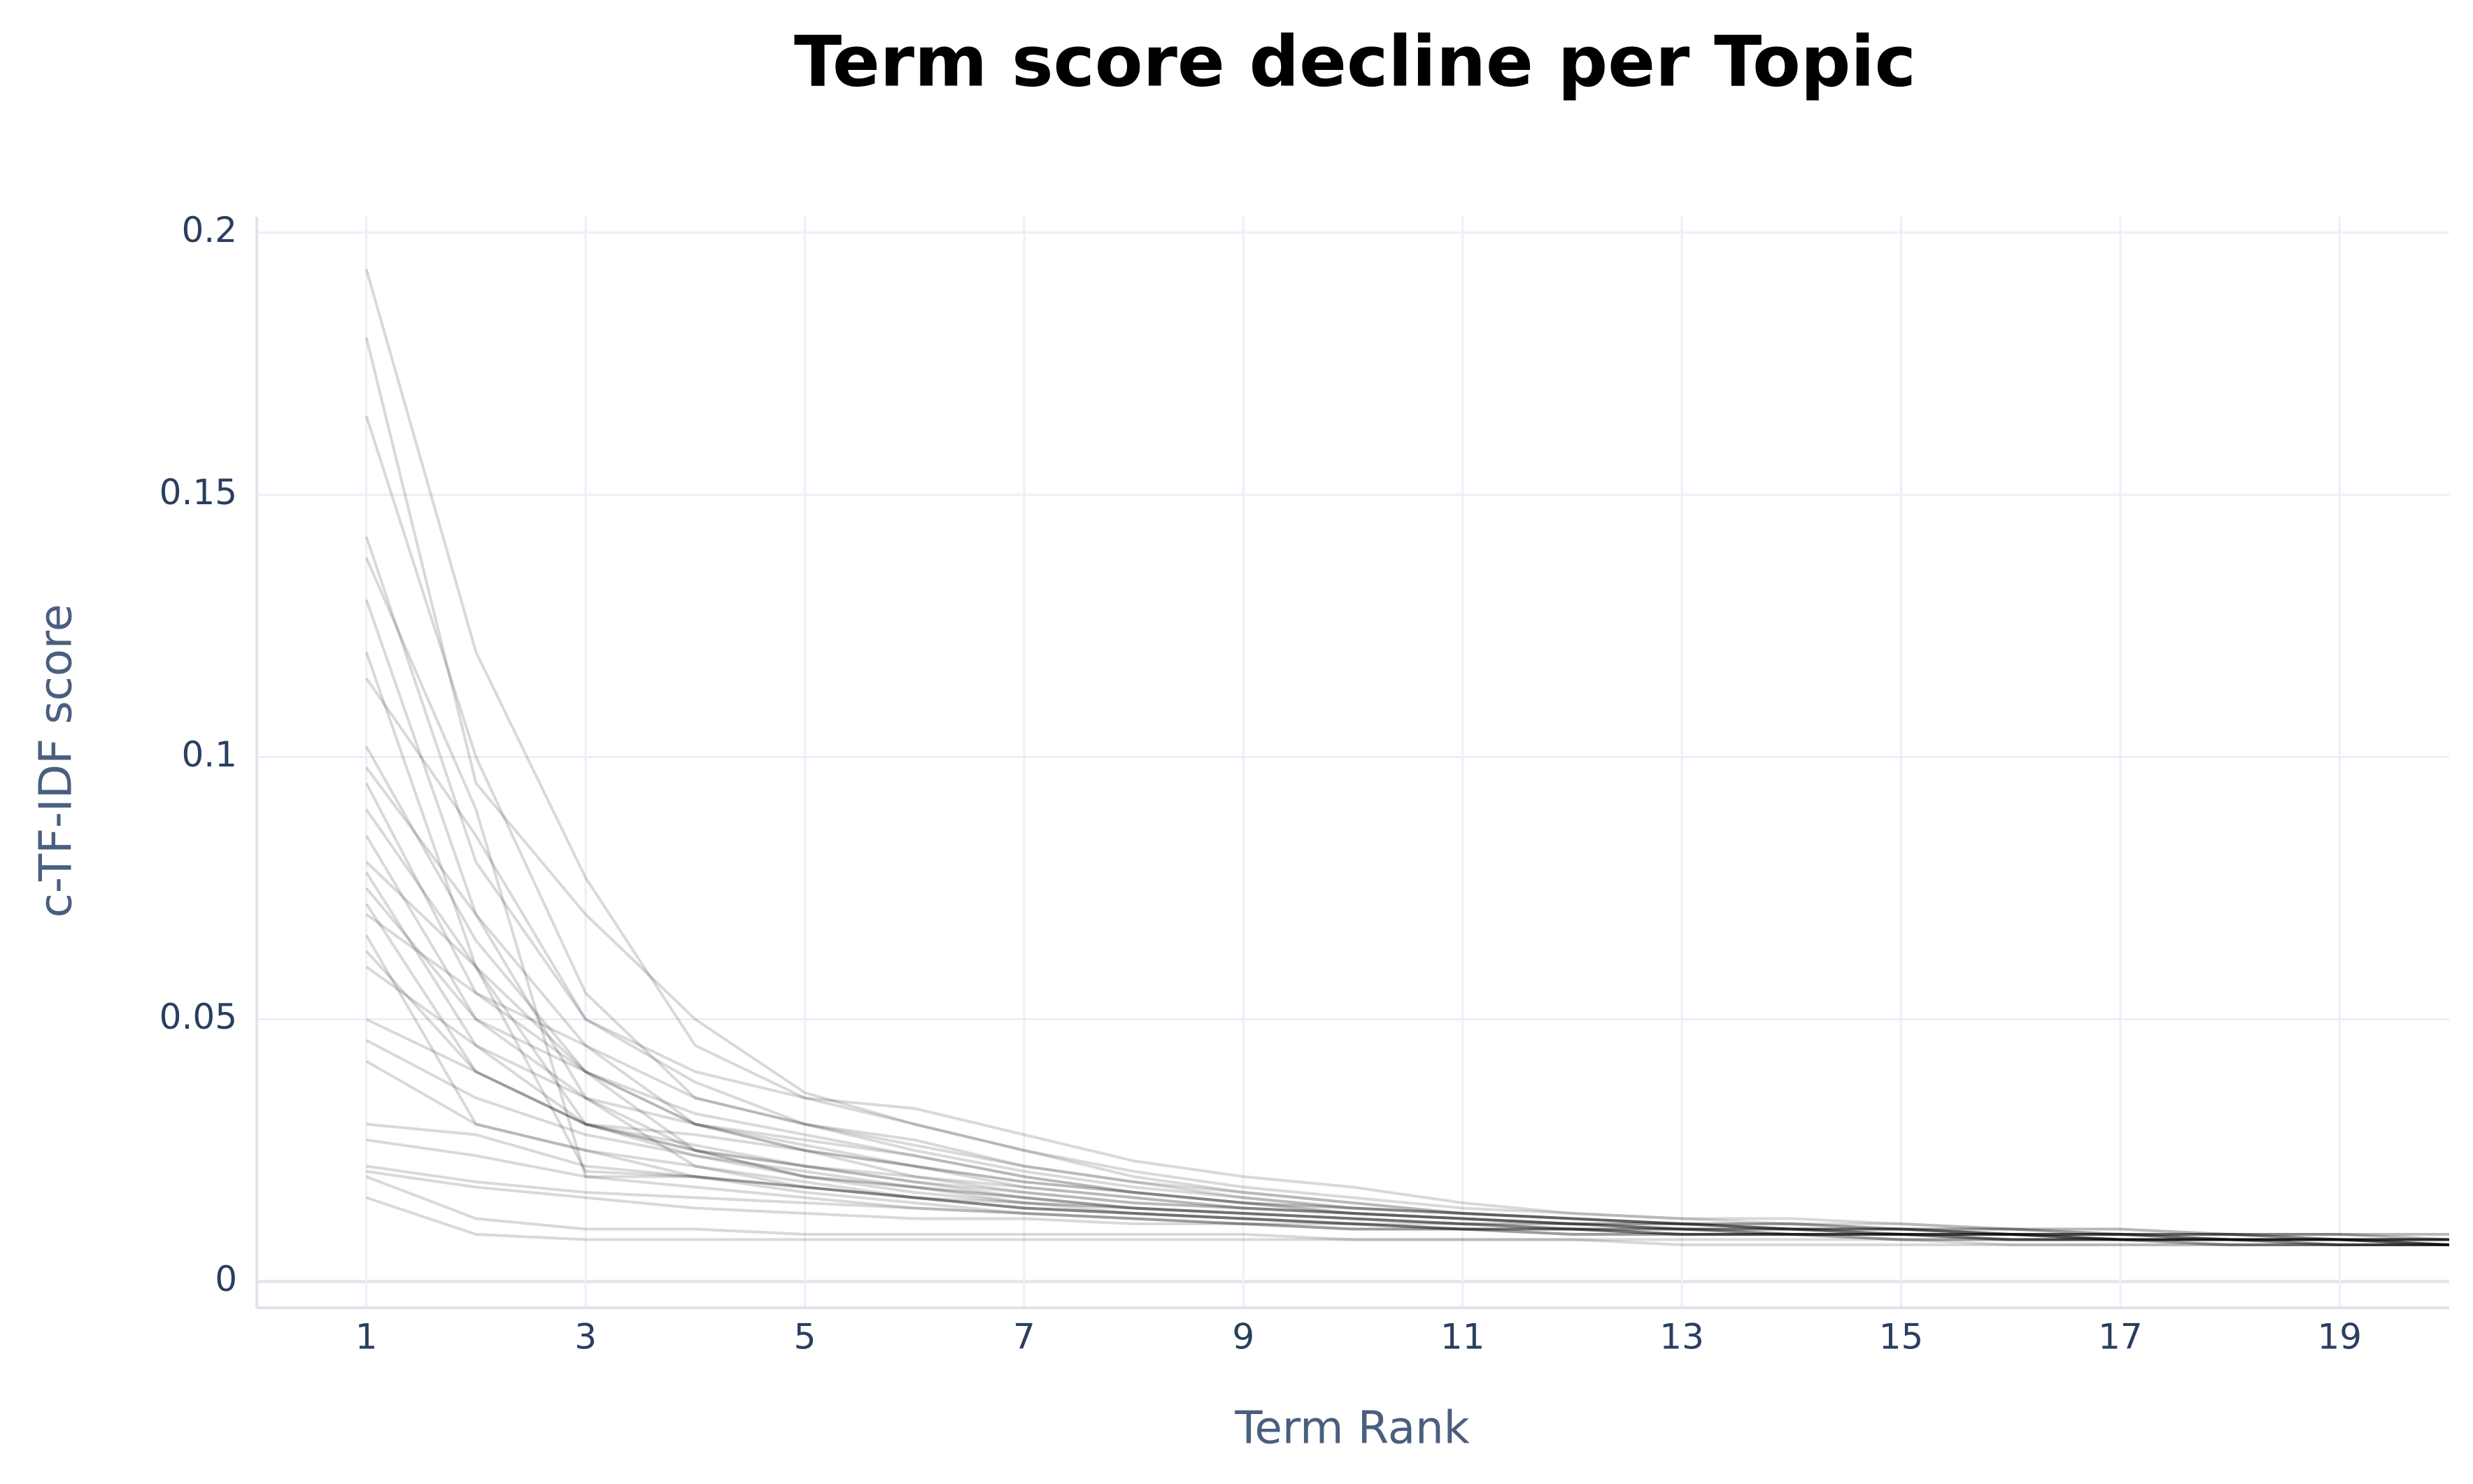 Image resolution: width=2473 pixels, height=1484 pixels. What do you see at coordinates (1681, 1337) in the screenshot?
I see `x-tick-label: 13` at bounding box center [1681, 1337].